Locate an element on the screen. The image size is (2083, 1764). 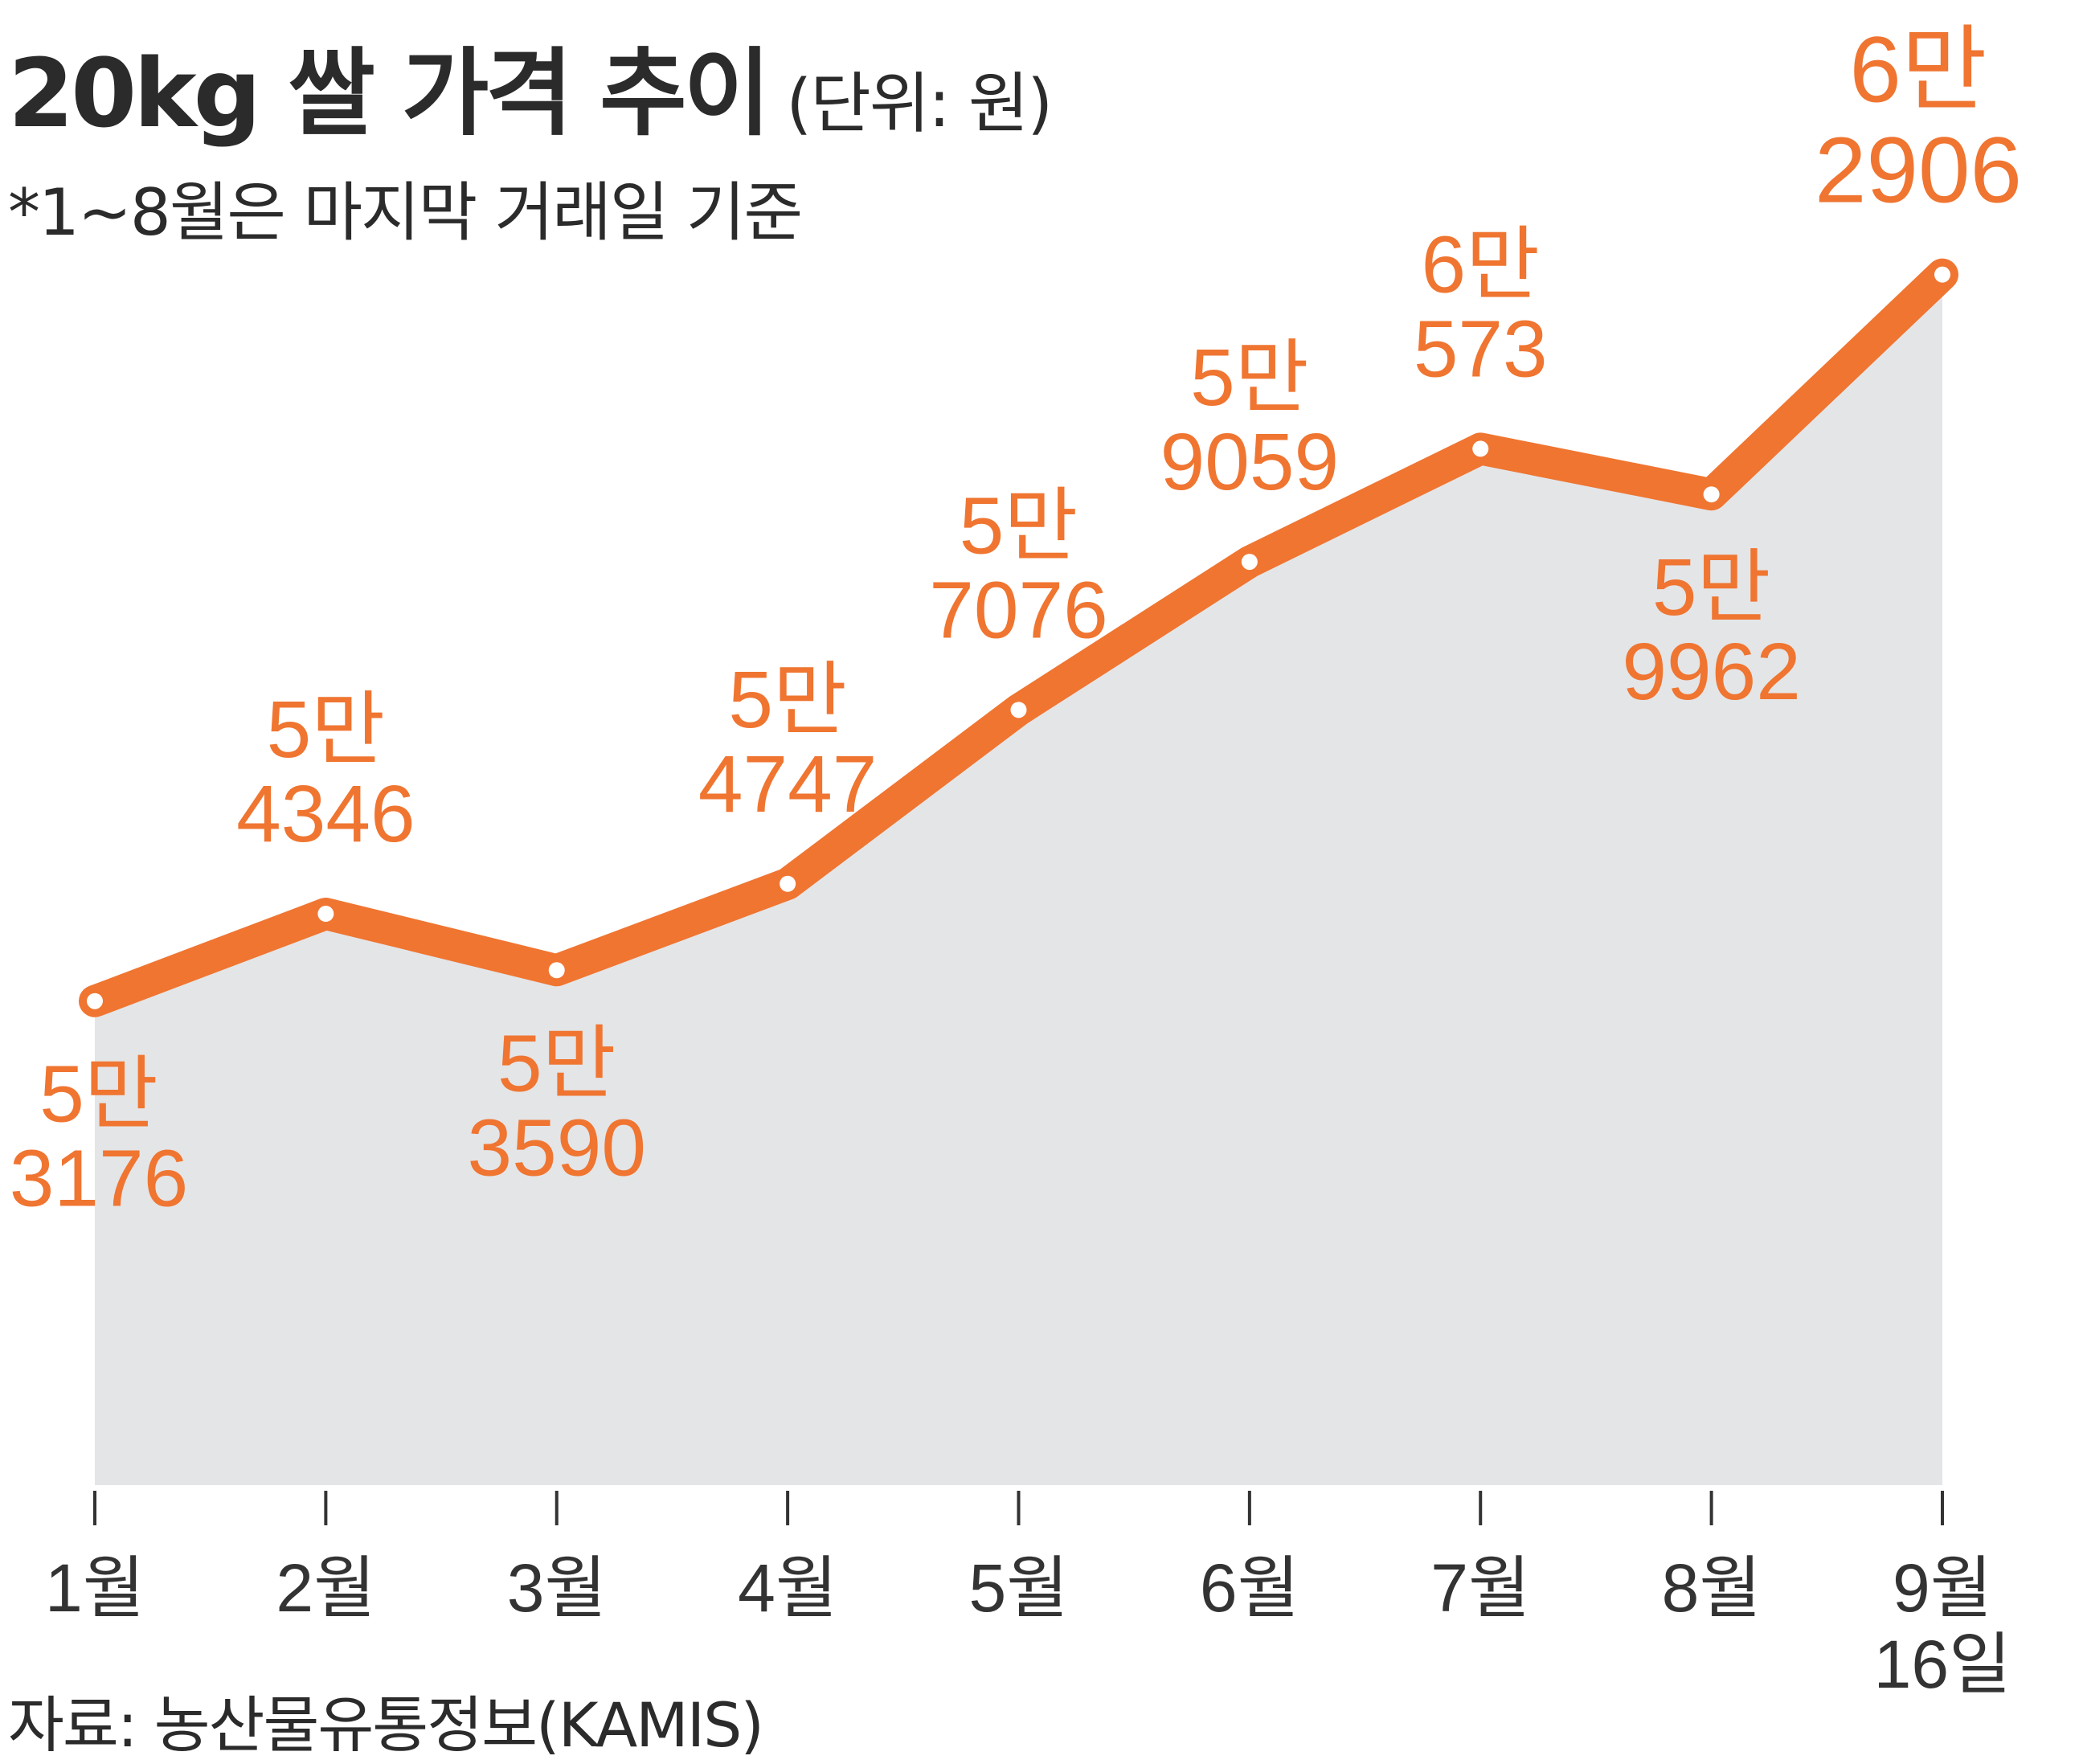
x-tick-label: 6월 is located at coordinates (1249, 1588).